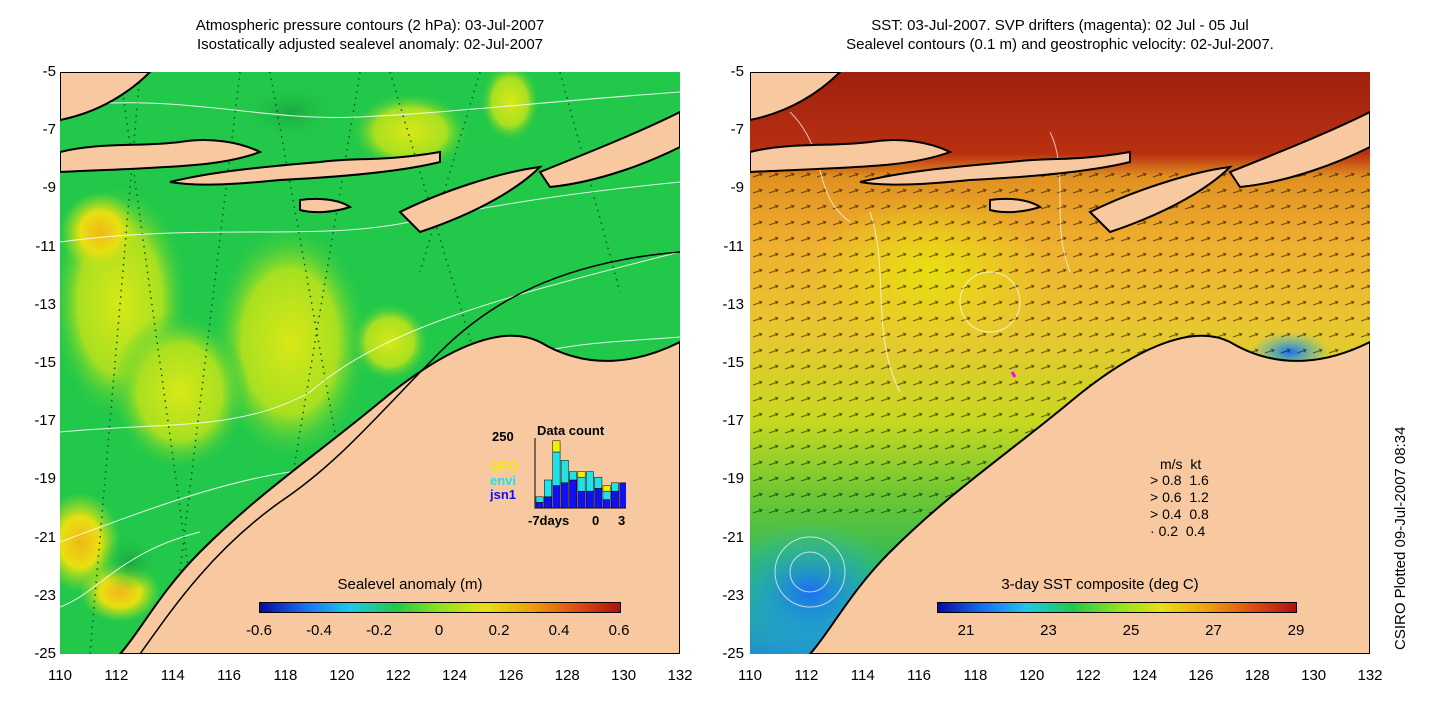  I want to click on latitude-tick-label: -15, so click(45, 362).